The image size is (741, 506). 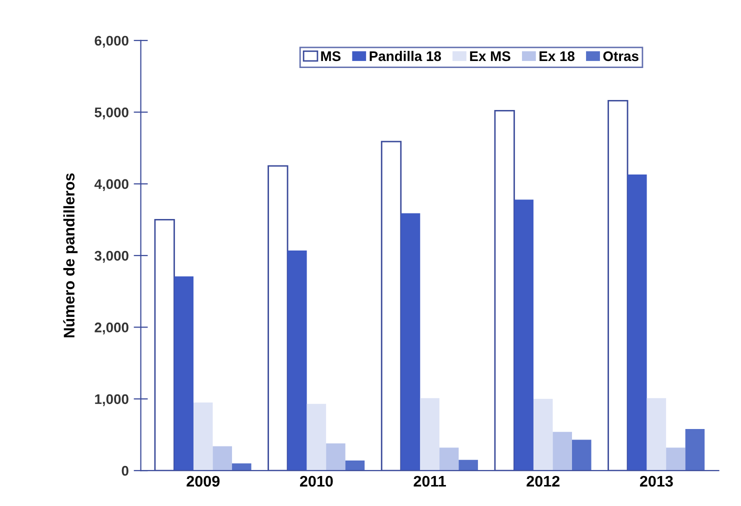 I want to click on x-tick-label: 2009, so click(x=203, y=481).